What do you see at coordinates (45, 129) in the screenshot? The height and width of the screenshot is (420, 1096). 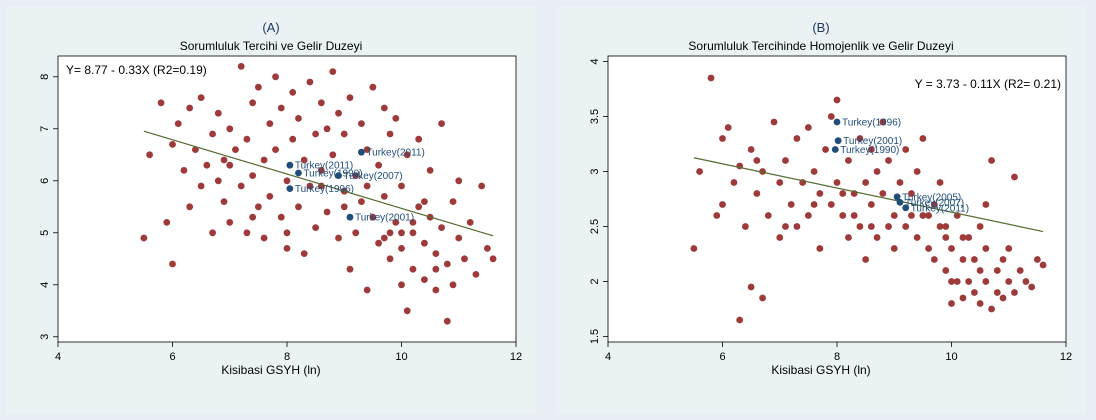 I see `y-tick-label: 7` at bounding box center [45, 129].